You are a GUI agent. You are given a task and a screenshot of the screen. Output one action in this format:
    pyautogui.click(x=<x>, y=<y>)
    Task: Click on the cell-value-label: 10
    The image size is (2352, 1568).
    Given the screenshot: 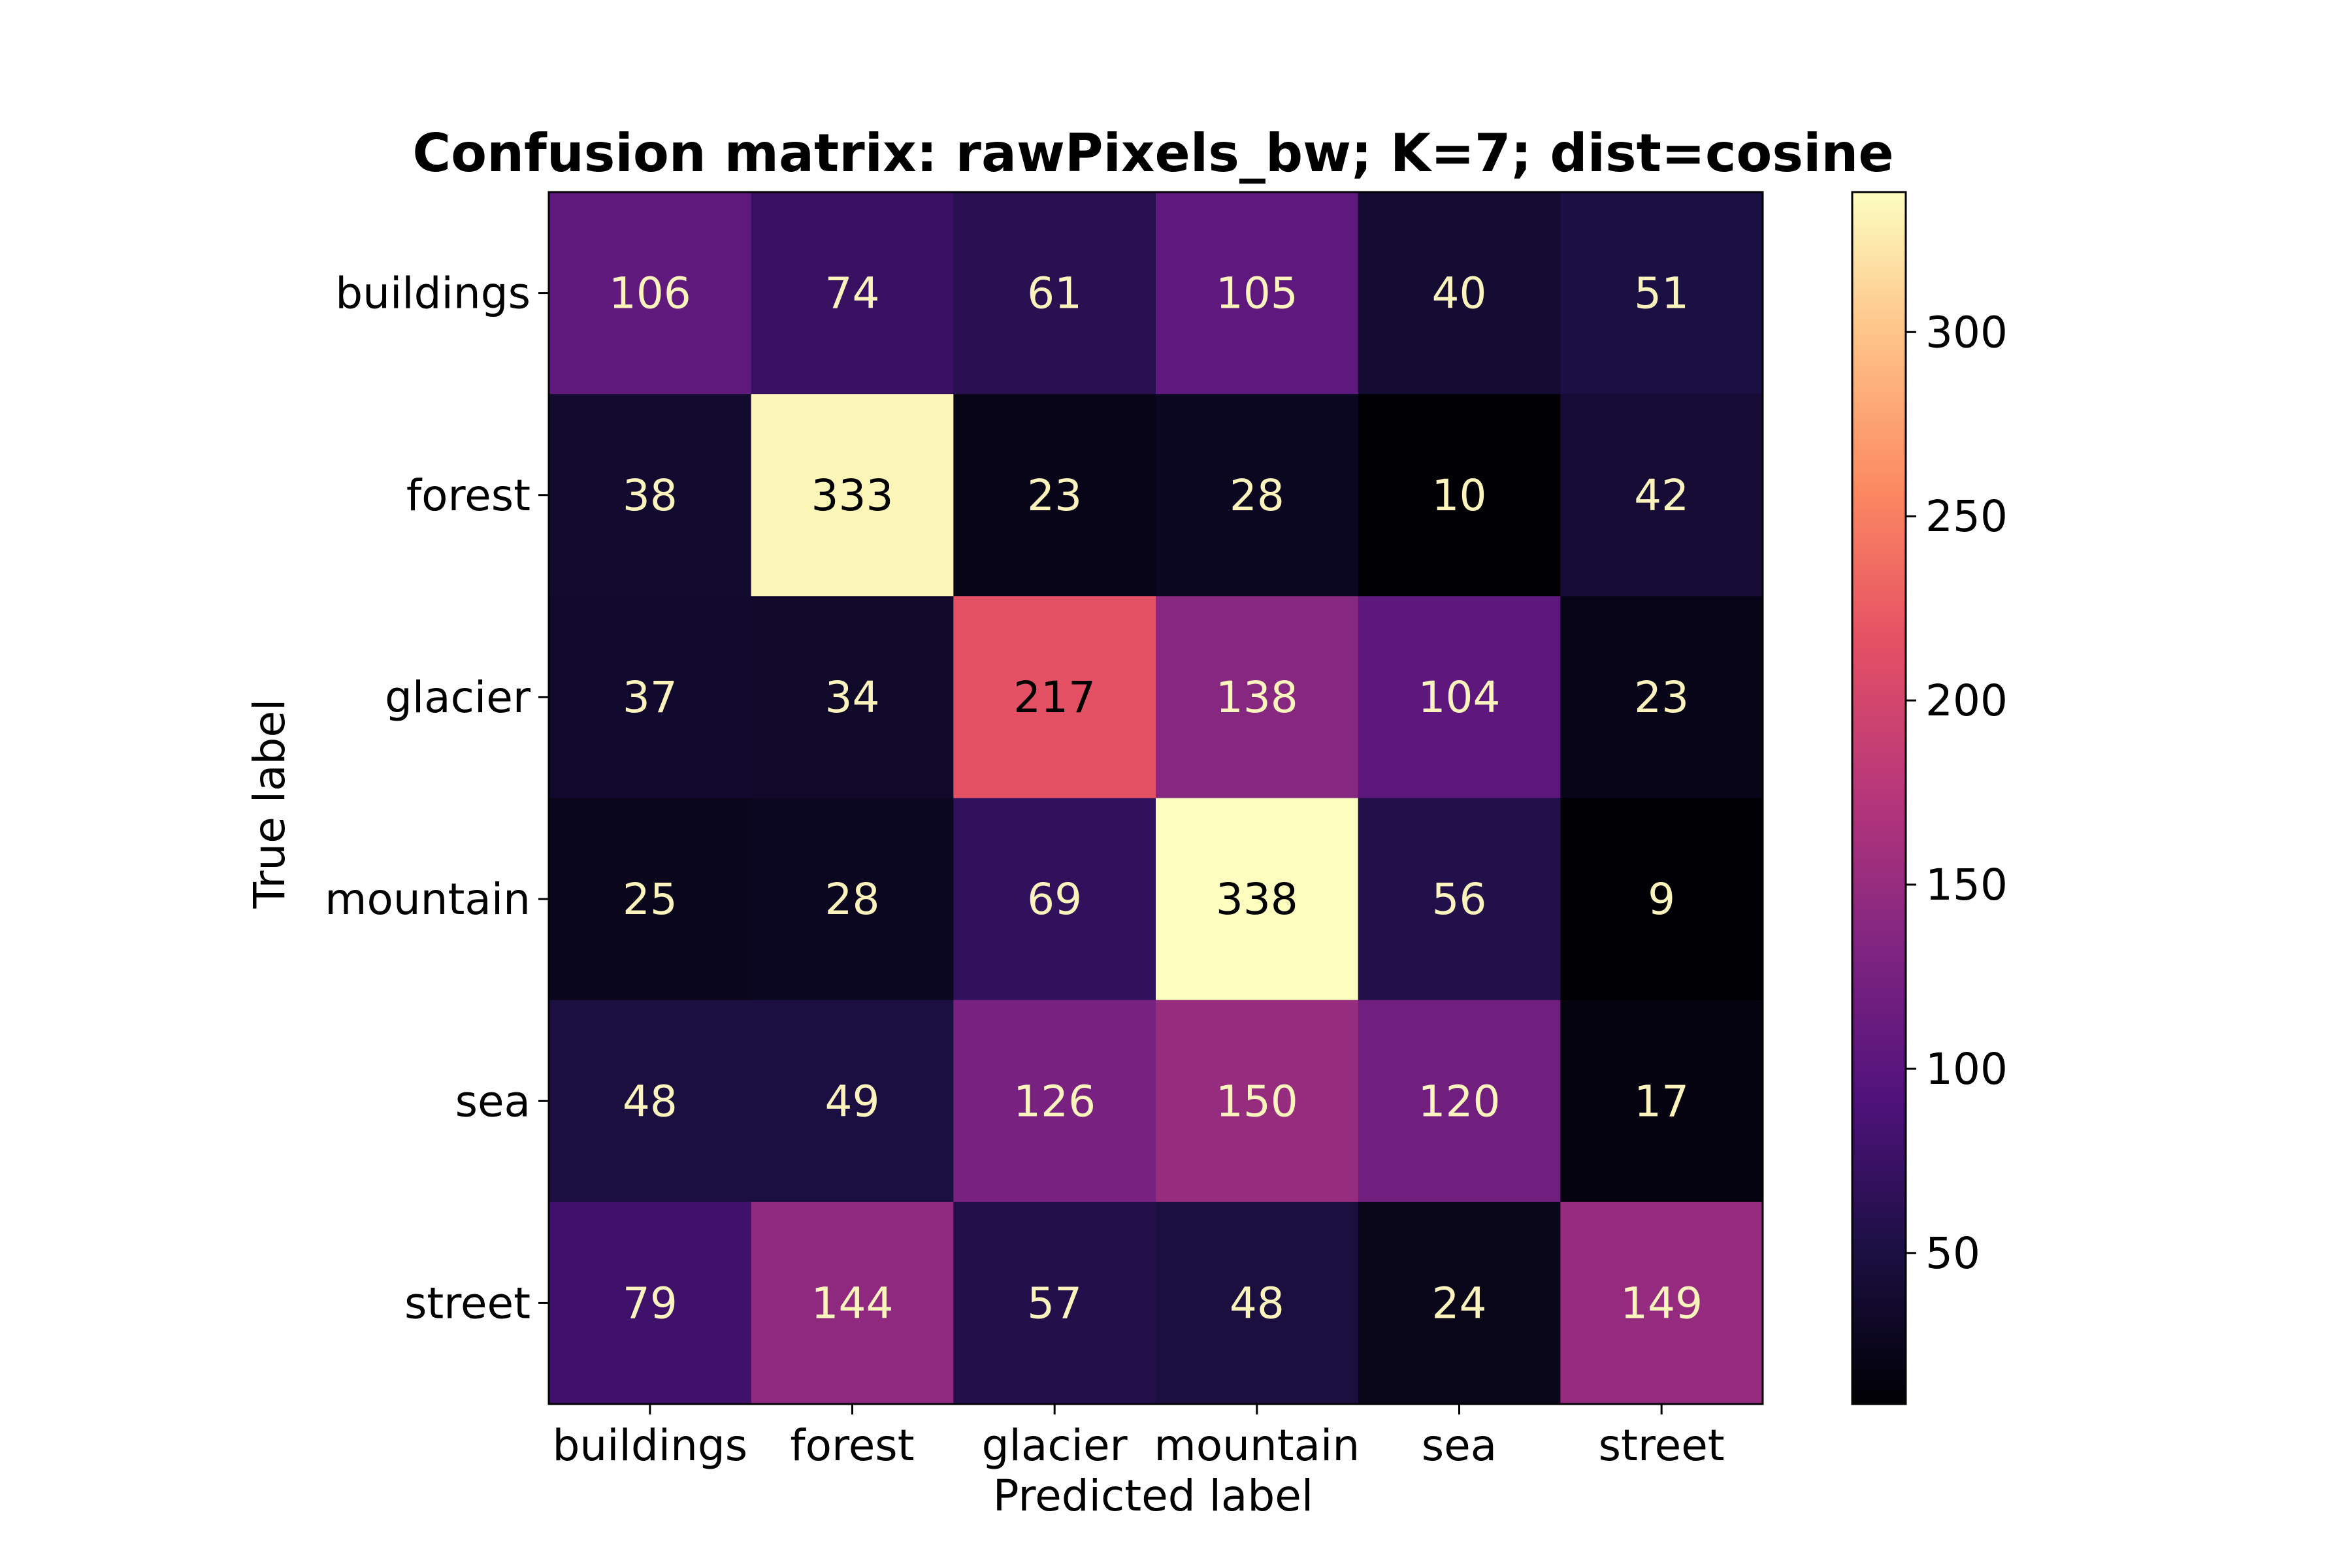 What is the action you would take?
    pyautogui.click(x=1459, y=495)
    